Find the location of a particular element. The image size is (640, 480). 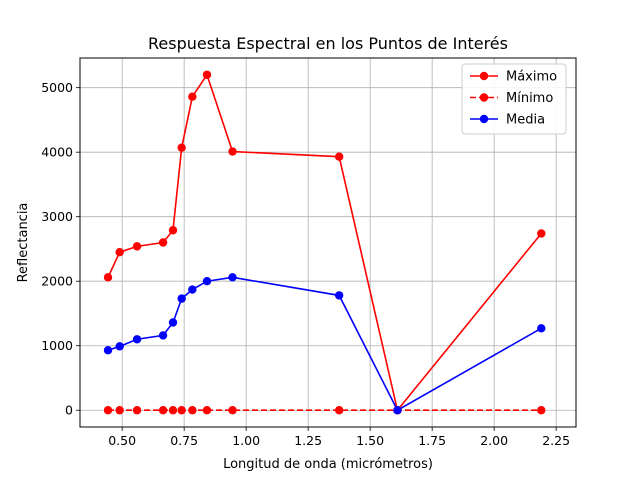

y-tick-label: 0 is located at coordinates (69, 410).